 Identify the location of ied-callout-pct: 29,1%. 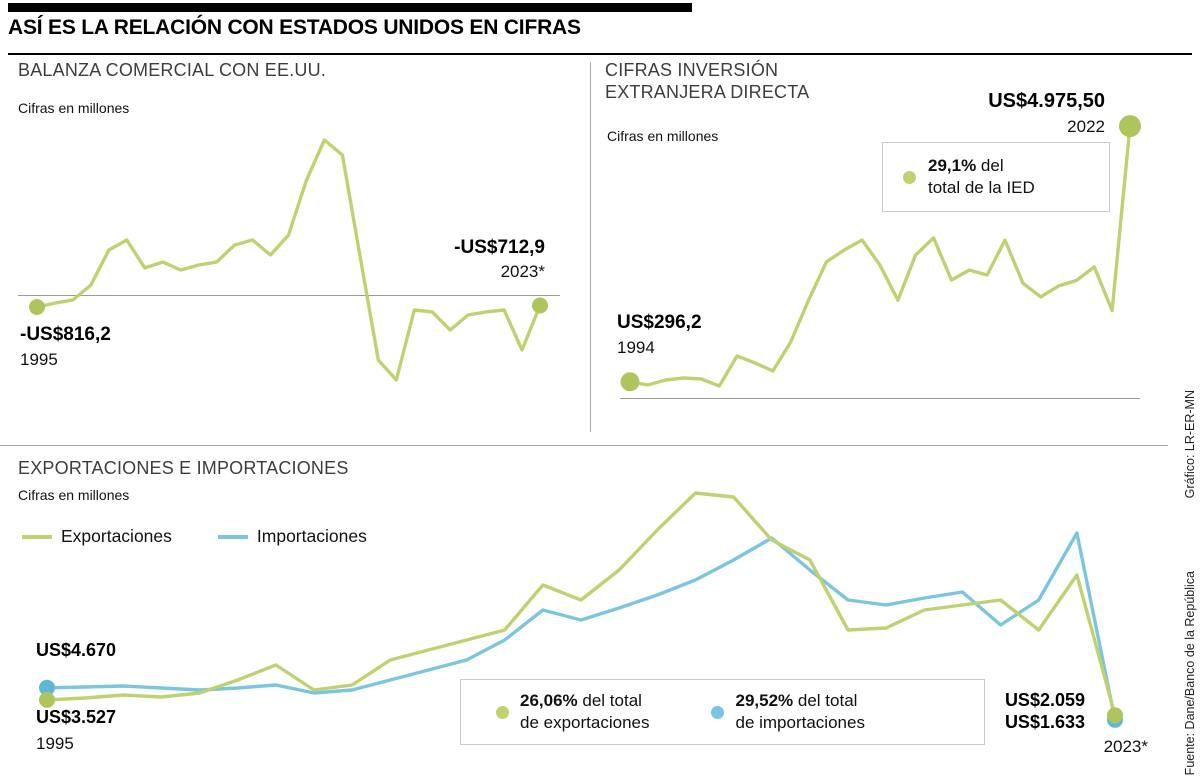
(952, 165).